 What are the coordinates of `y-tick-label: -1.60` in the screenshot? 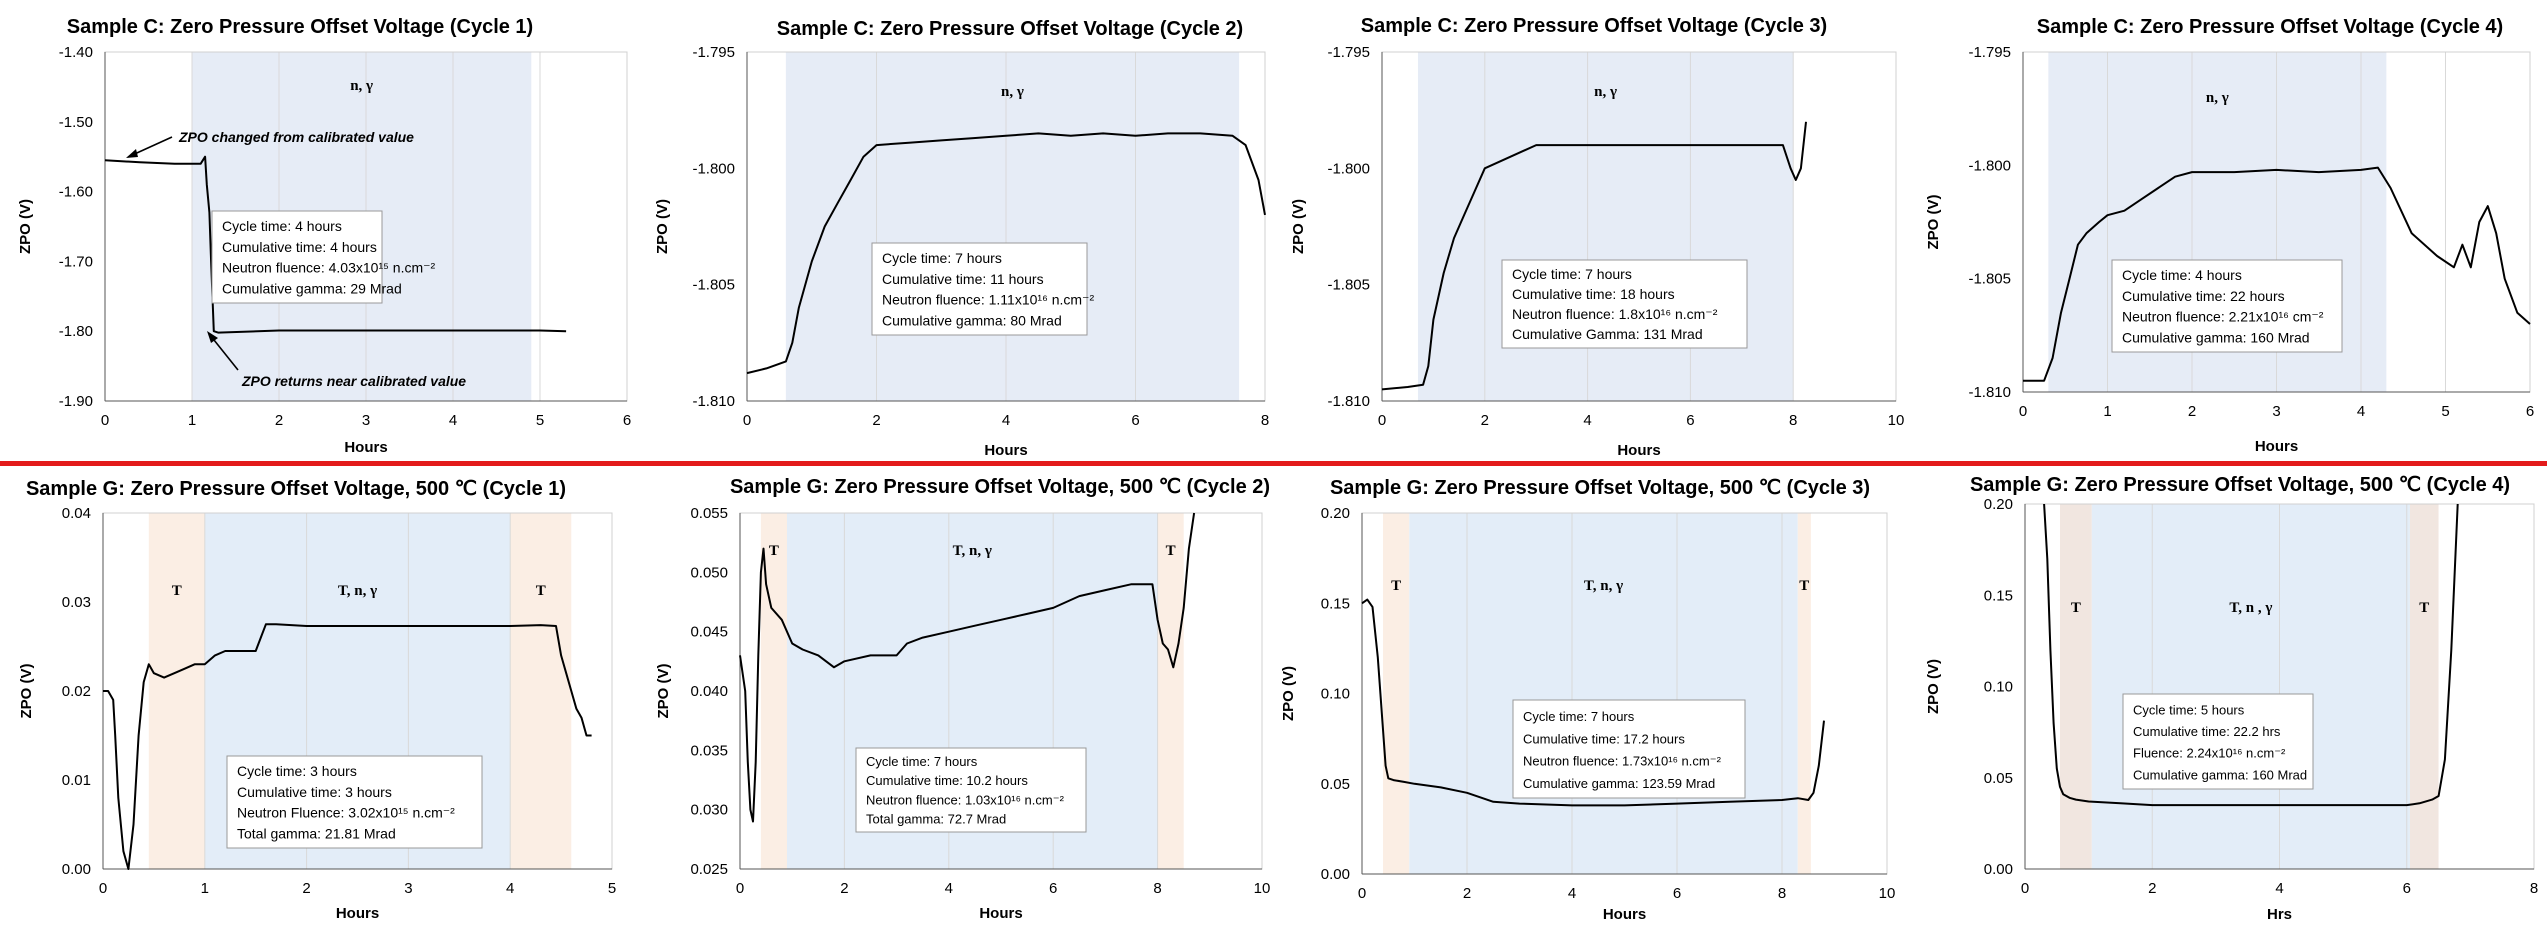 It's located at (76, 192).